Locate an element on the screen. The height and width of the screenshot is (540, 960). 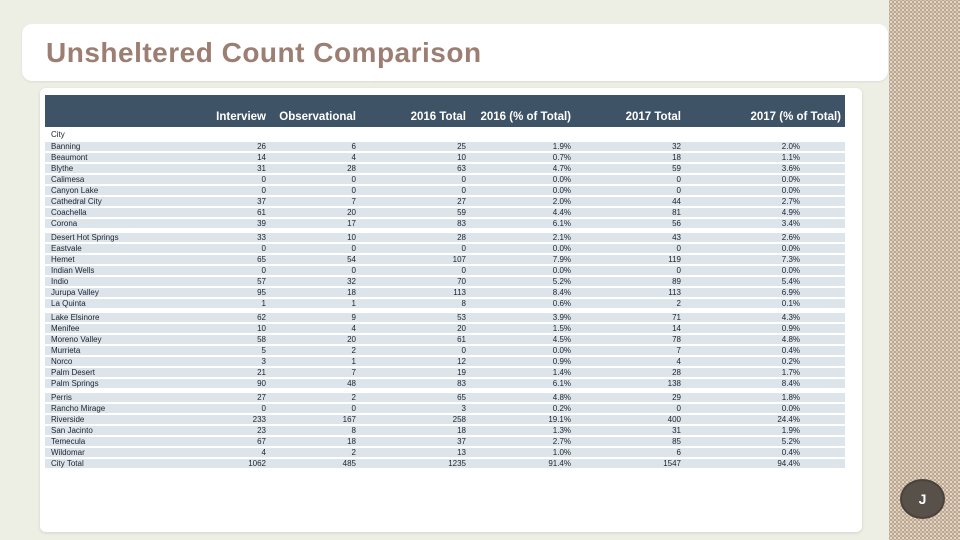
cell-2016-total: 63 is located at coordinates (461, 168).